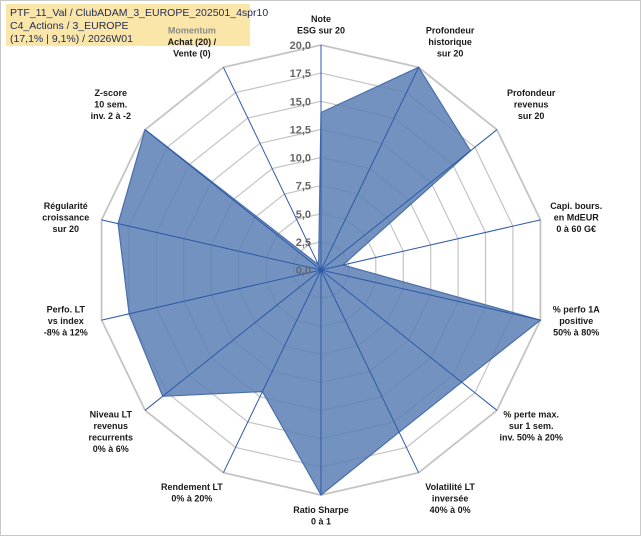 The height and width of the screenshot is (536, 641). I want to click on axis-label: Ratio Sharpe, so click(321, 510).